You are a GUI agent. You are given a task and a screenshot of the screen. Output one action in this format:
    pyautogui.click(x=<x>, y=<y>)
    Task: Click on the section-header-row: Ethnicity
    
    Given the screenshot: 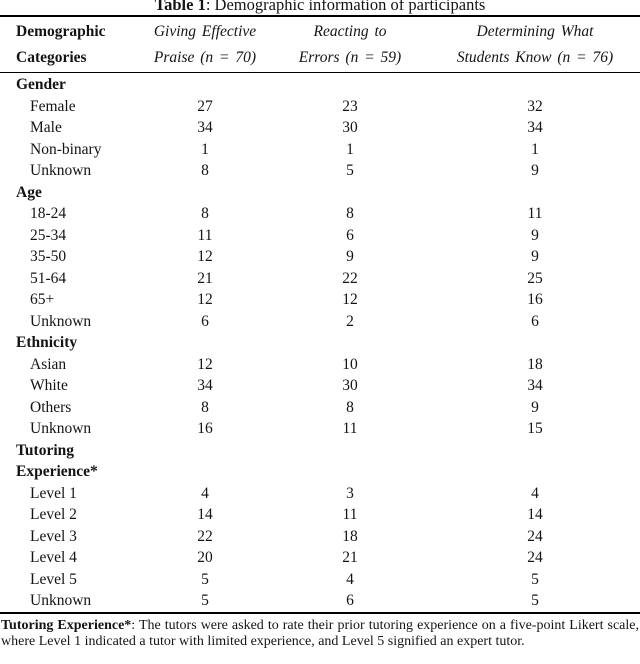 What is the action you would take?
    pyautogui.click(x=320, y=343)
    